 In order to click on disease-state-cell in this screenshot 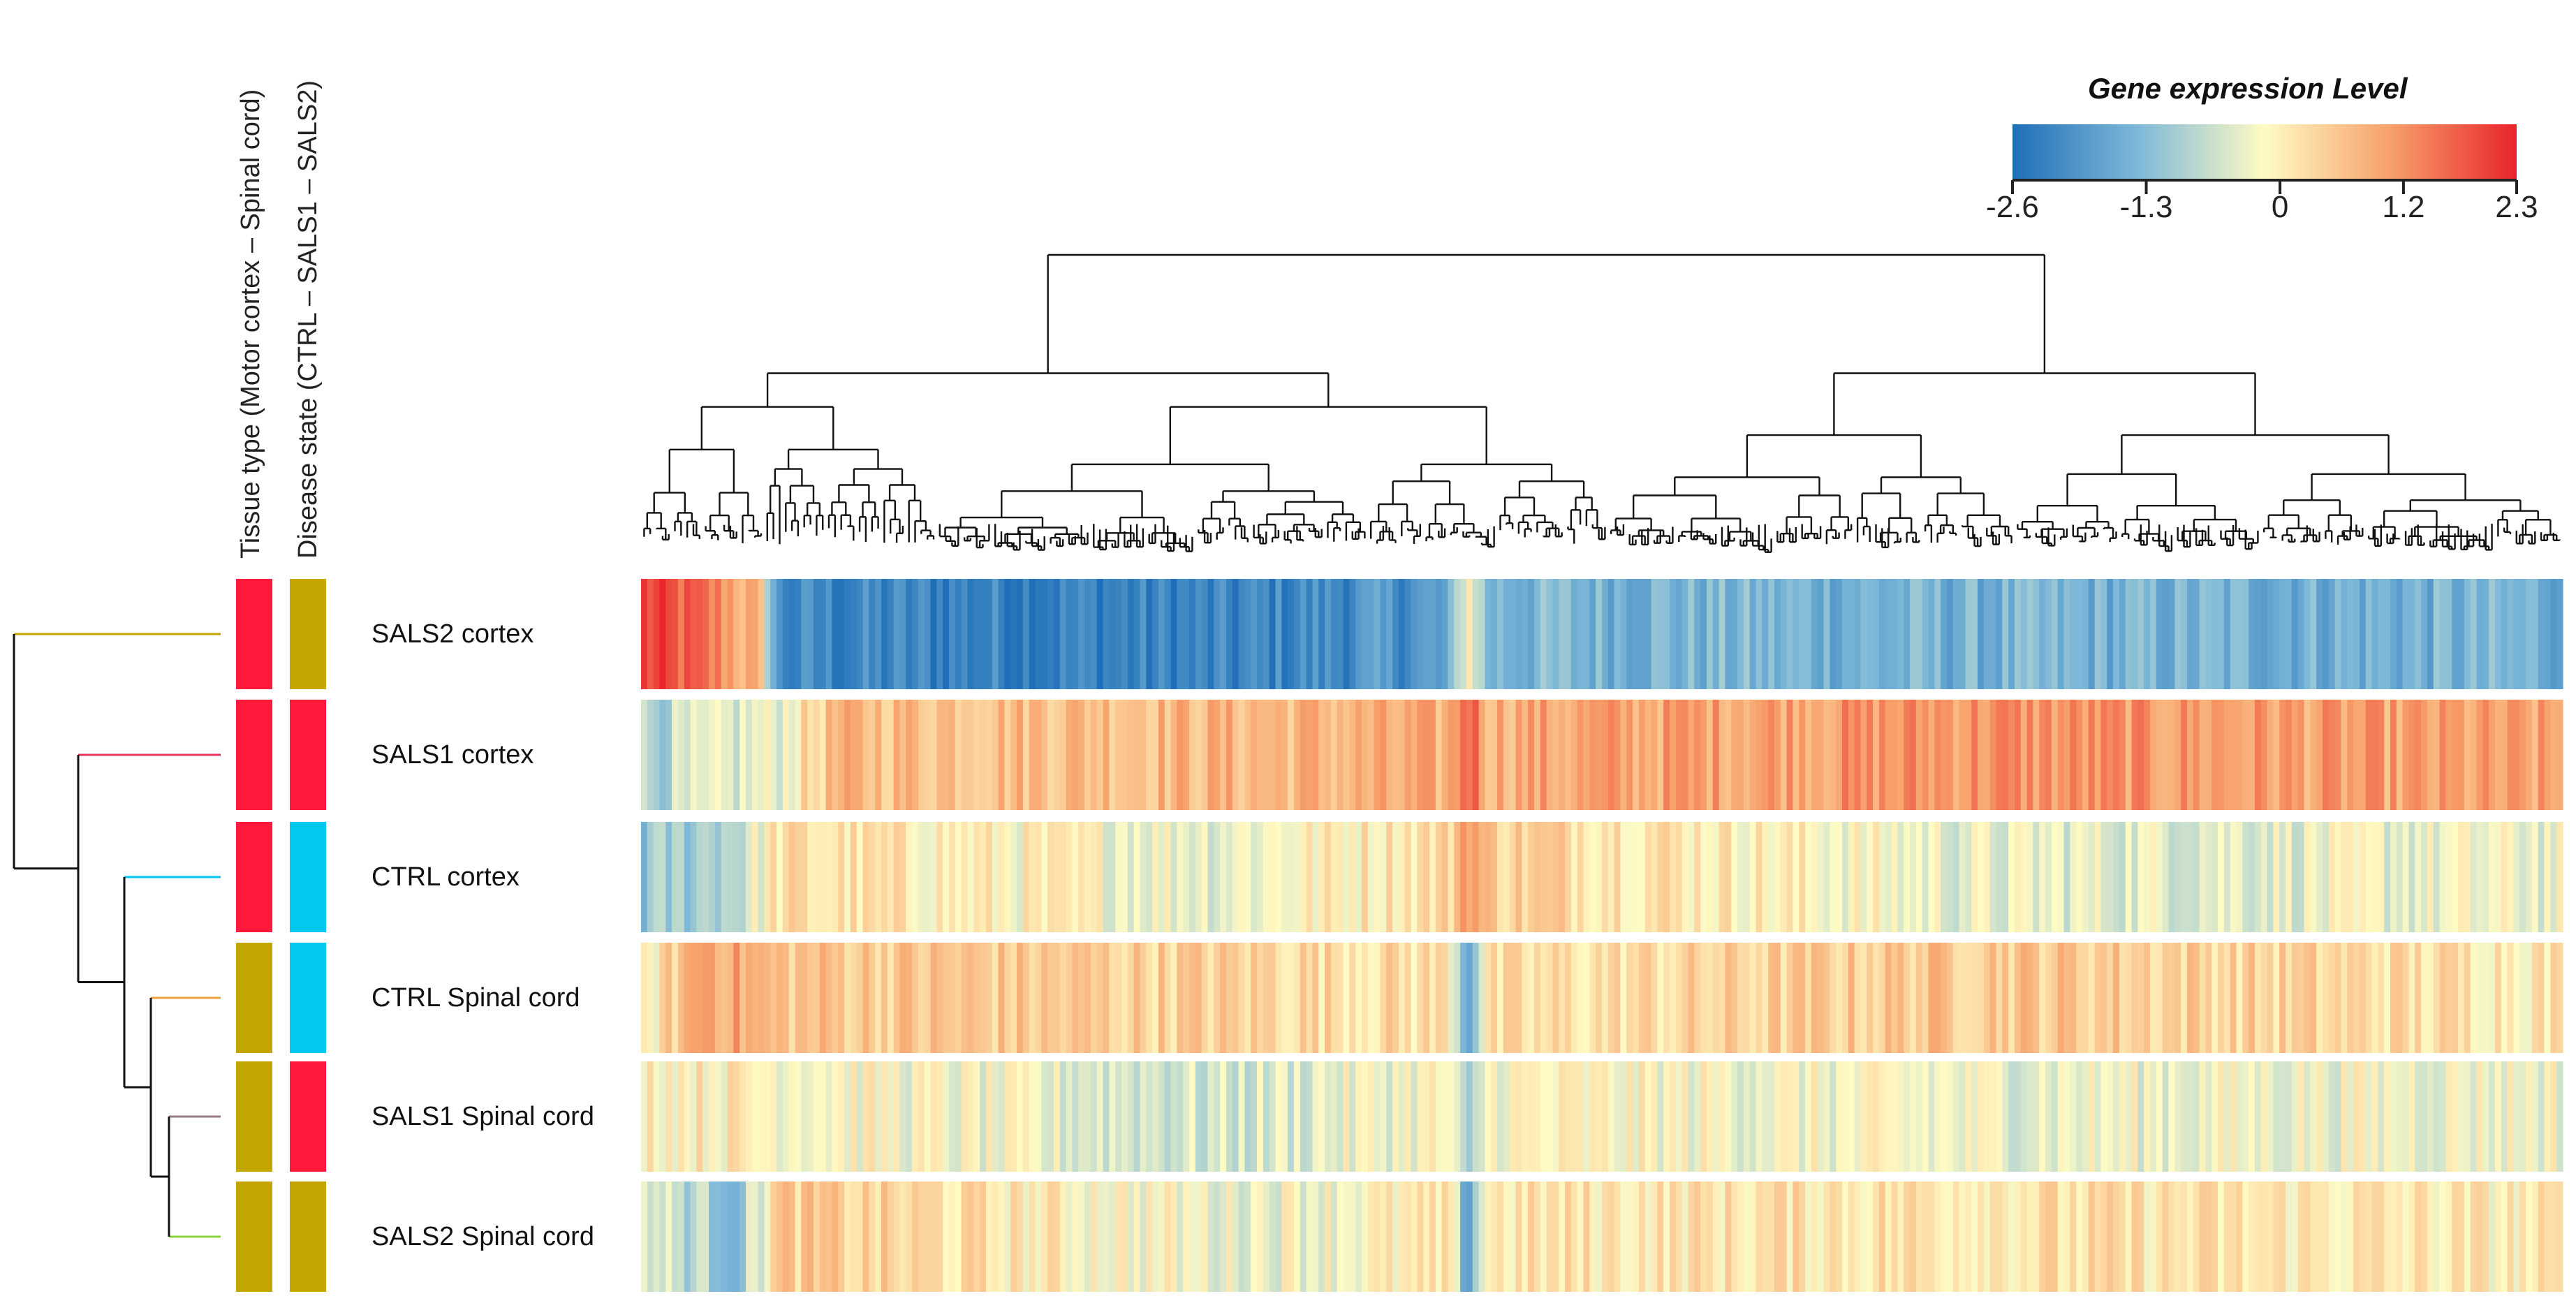, I will do `click(308, 755)`.